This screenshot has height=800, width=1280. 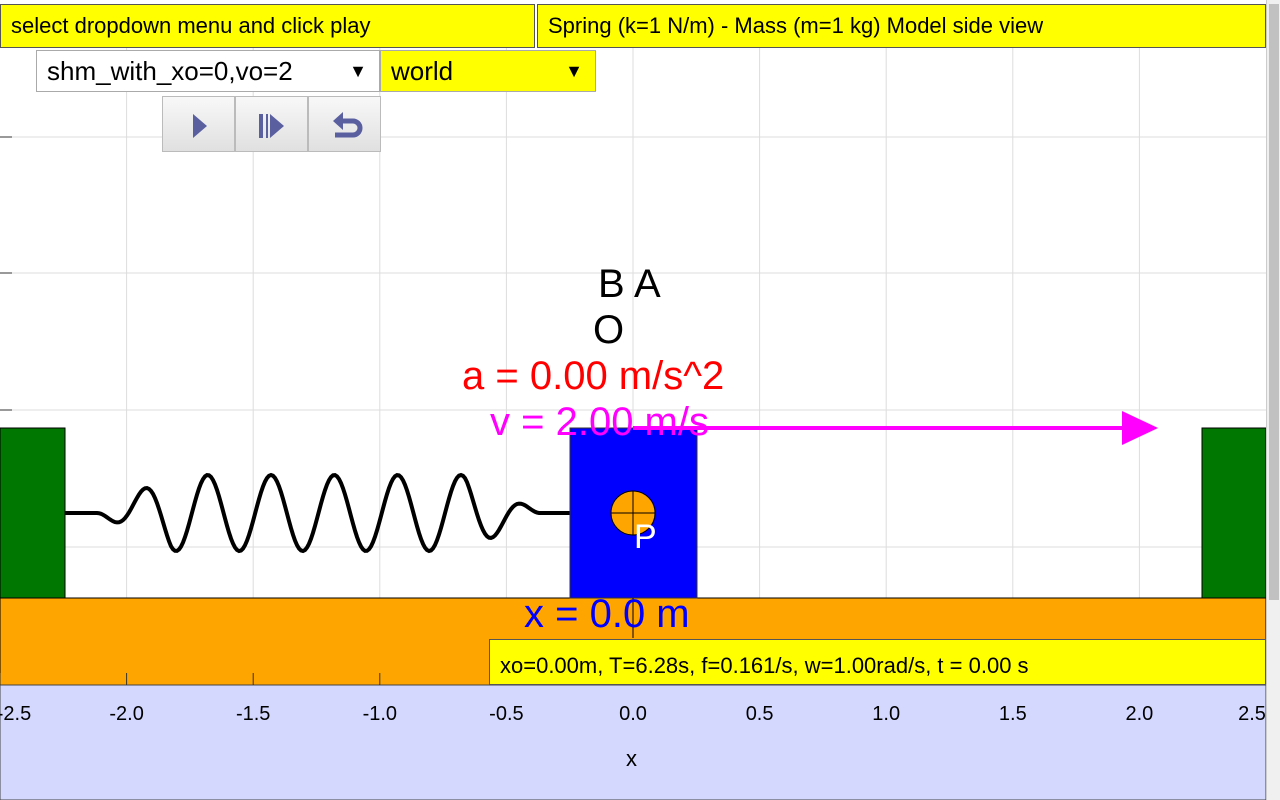 What do you see at coordinates (488, 71) in the screenshot?
I see `view-dropdown: world ▼` at bounding box center [488, 71].